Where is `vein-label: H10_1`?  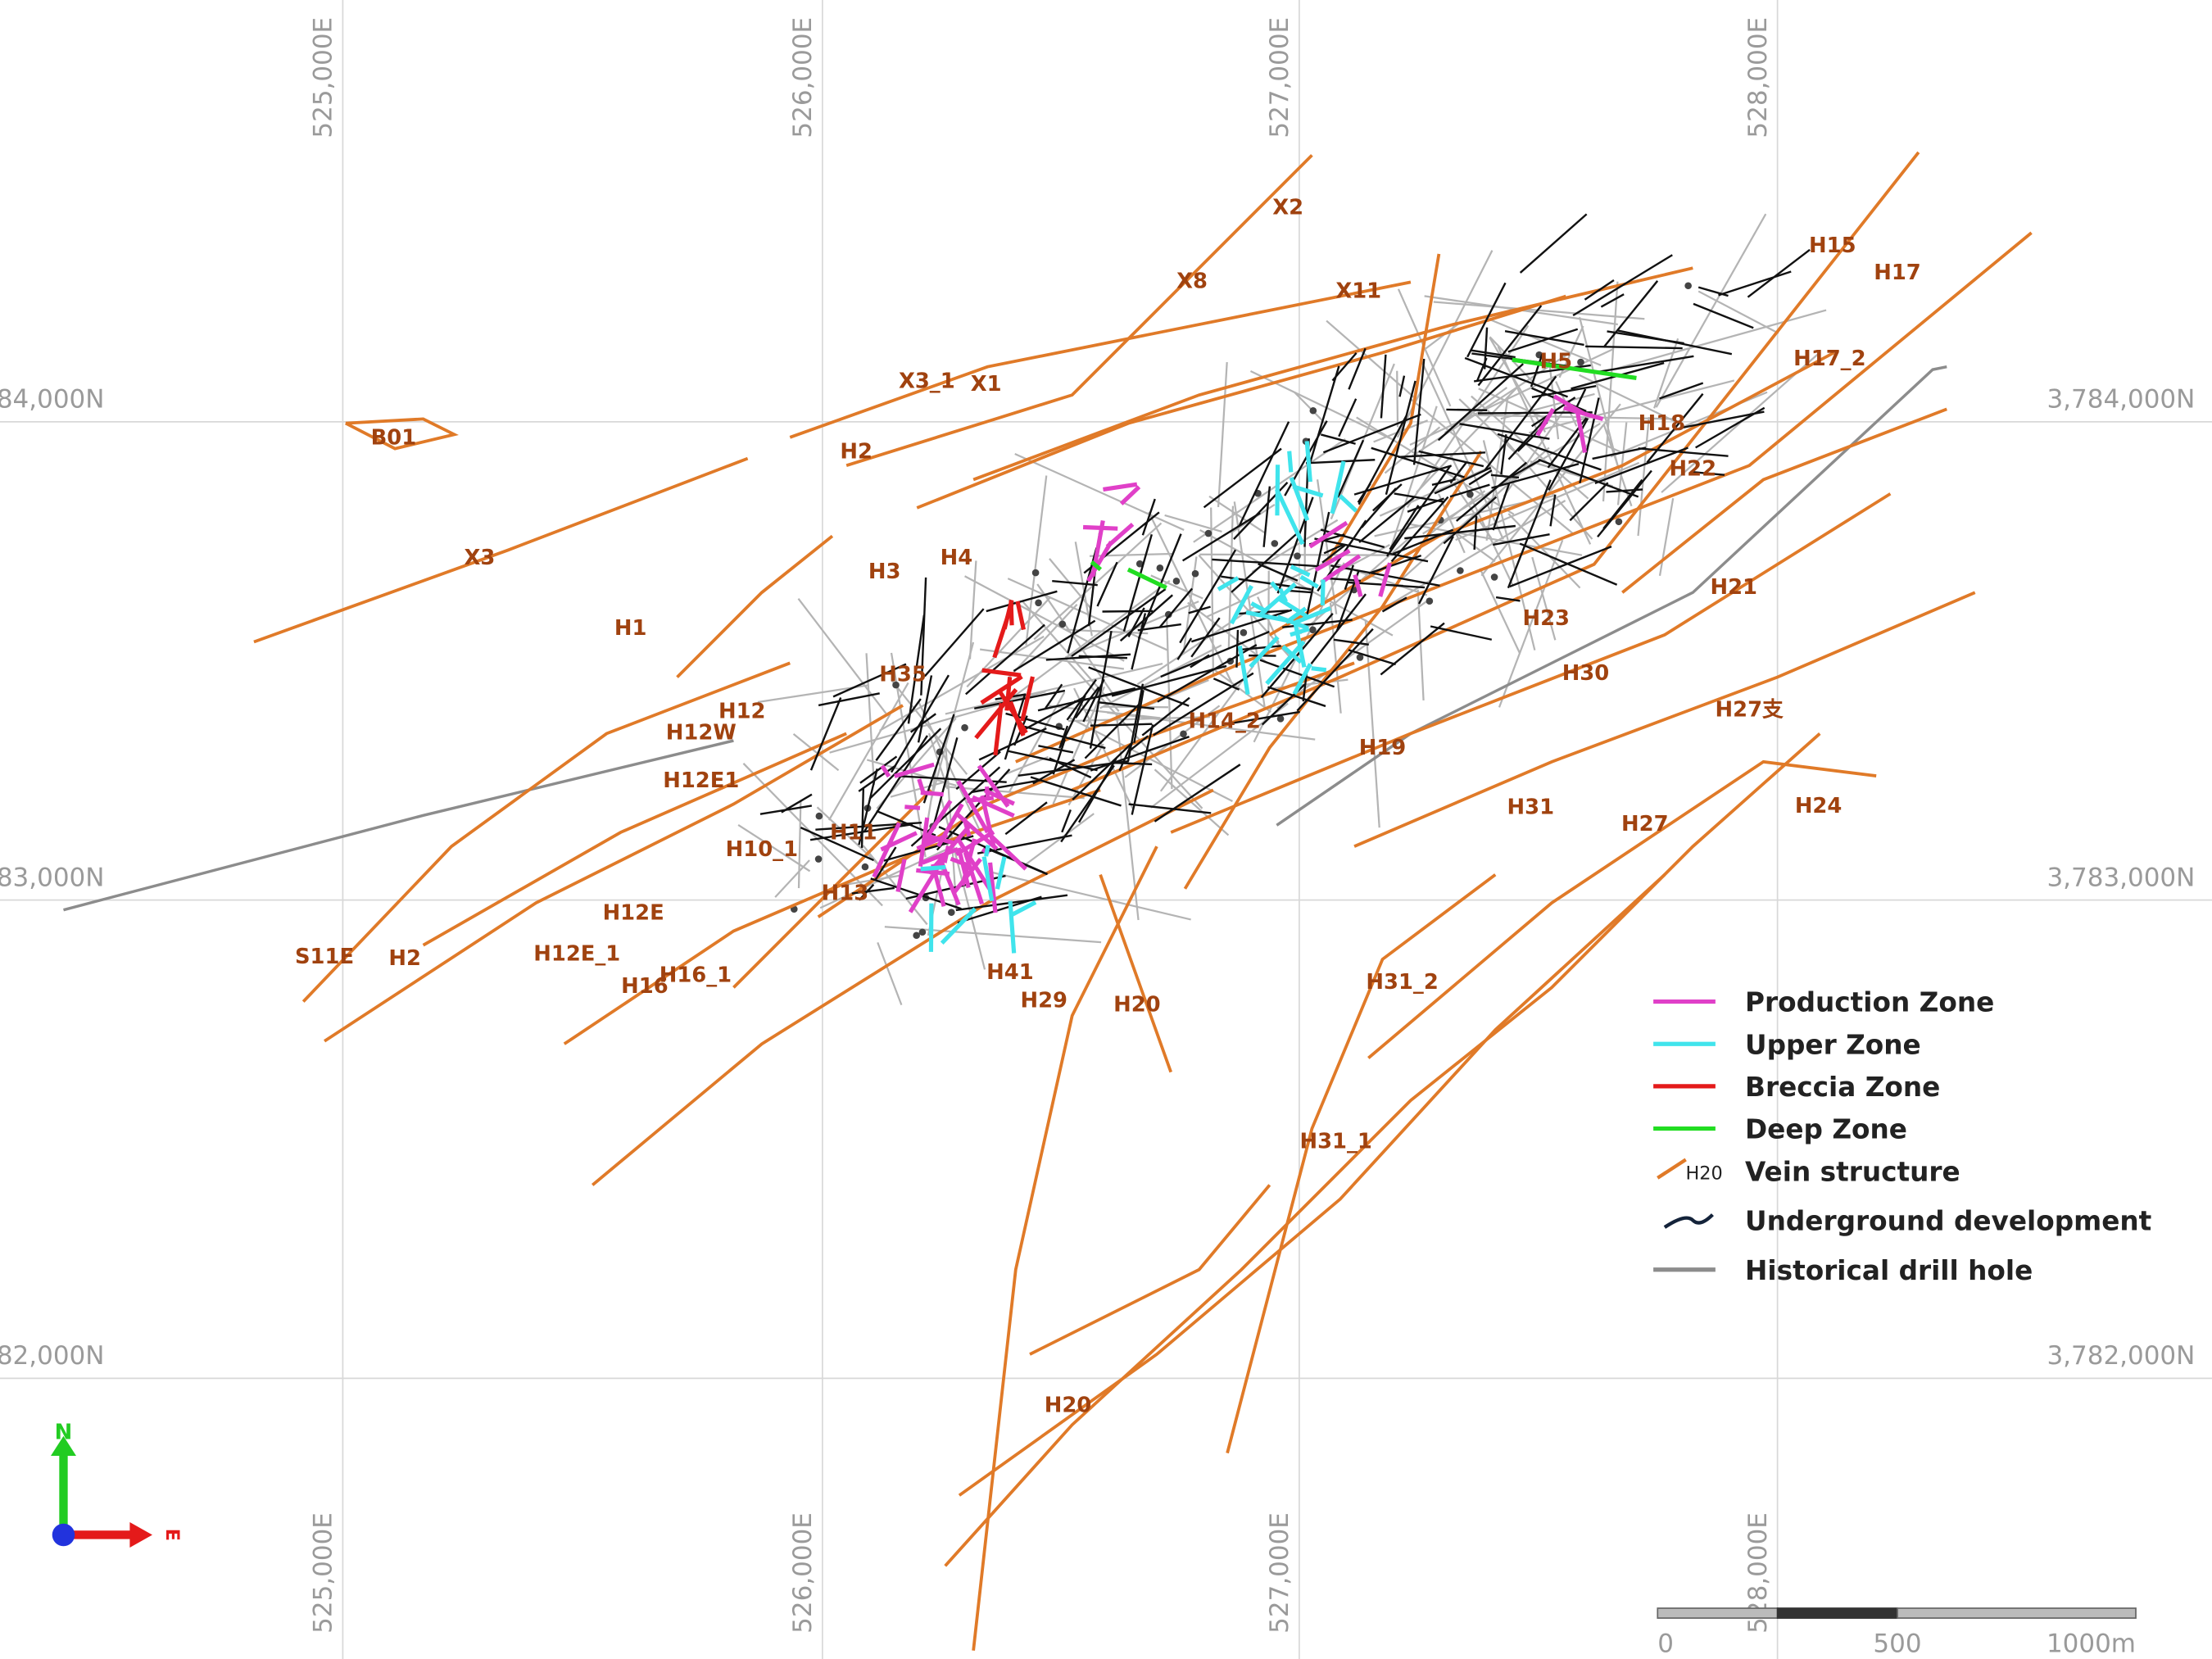 vein-label: H10_1 is located at coordinates (762, 849).